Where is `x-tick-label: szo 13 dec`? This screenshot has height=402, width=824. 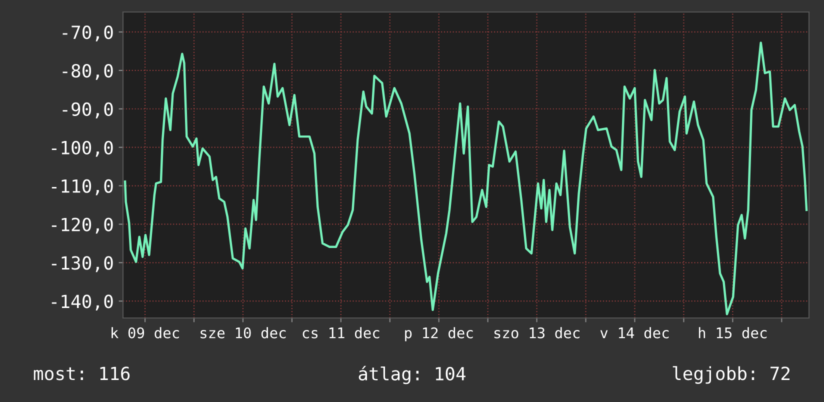
x-tick-label: szo 13 dec is located at coordinates (537, 332).